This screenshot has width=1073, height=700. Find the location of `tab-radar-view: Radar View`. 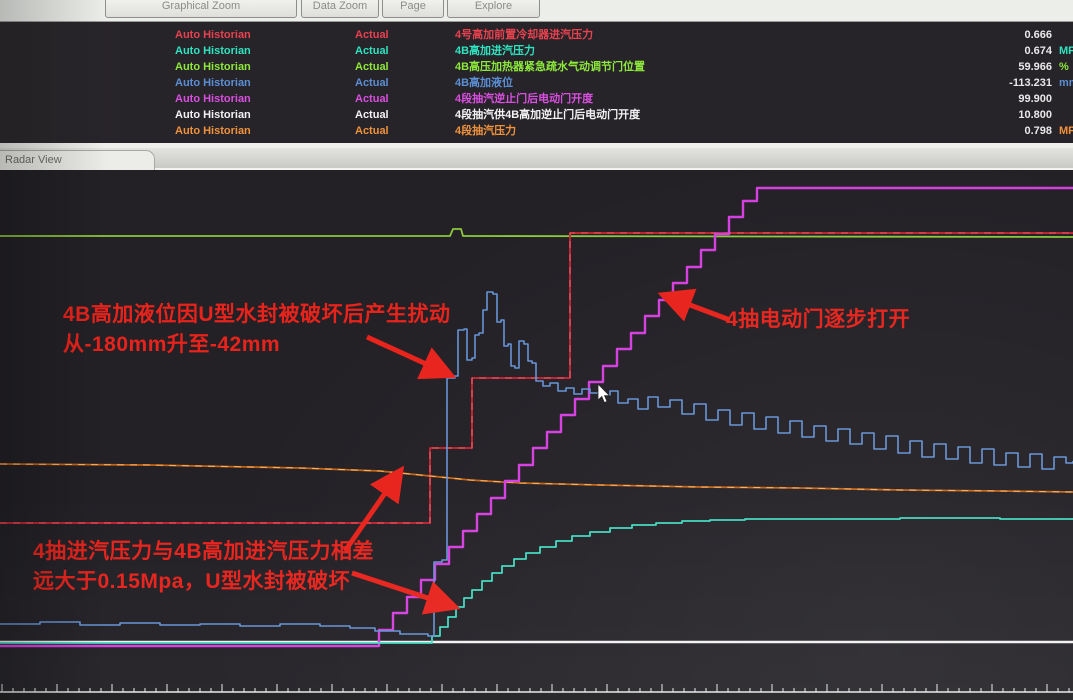

tab-radar-view: Radar View is located at coordinates (77, 160).